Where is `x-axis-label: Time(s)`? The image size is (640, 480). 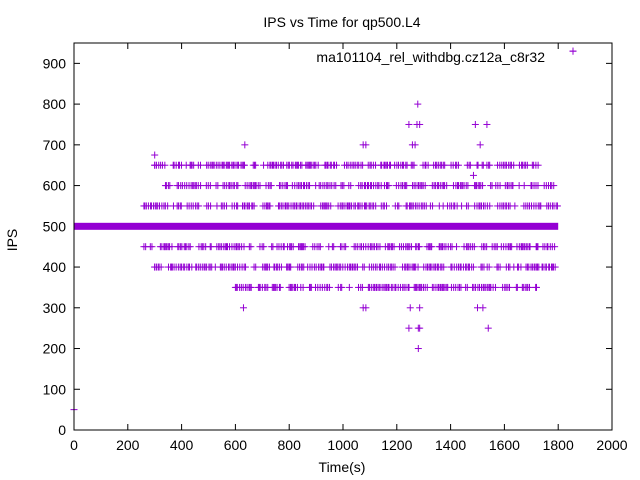 x-axis-label: Time(s) is located at coordinates (342, 467).